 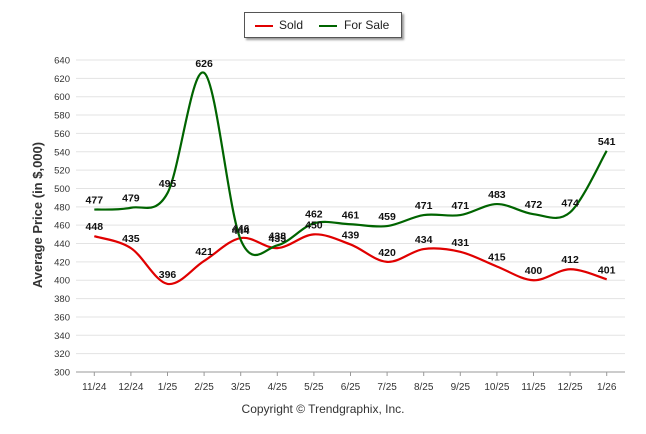 What do you see at coordinates (62, 152) in the screenshot?
I see `y-tick-label: 540` at bounding box center [62, 152].